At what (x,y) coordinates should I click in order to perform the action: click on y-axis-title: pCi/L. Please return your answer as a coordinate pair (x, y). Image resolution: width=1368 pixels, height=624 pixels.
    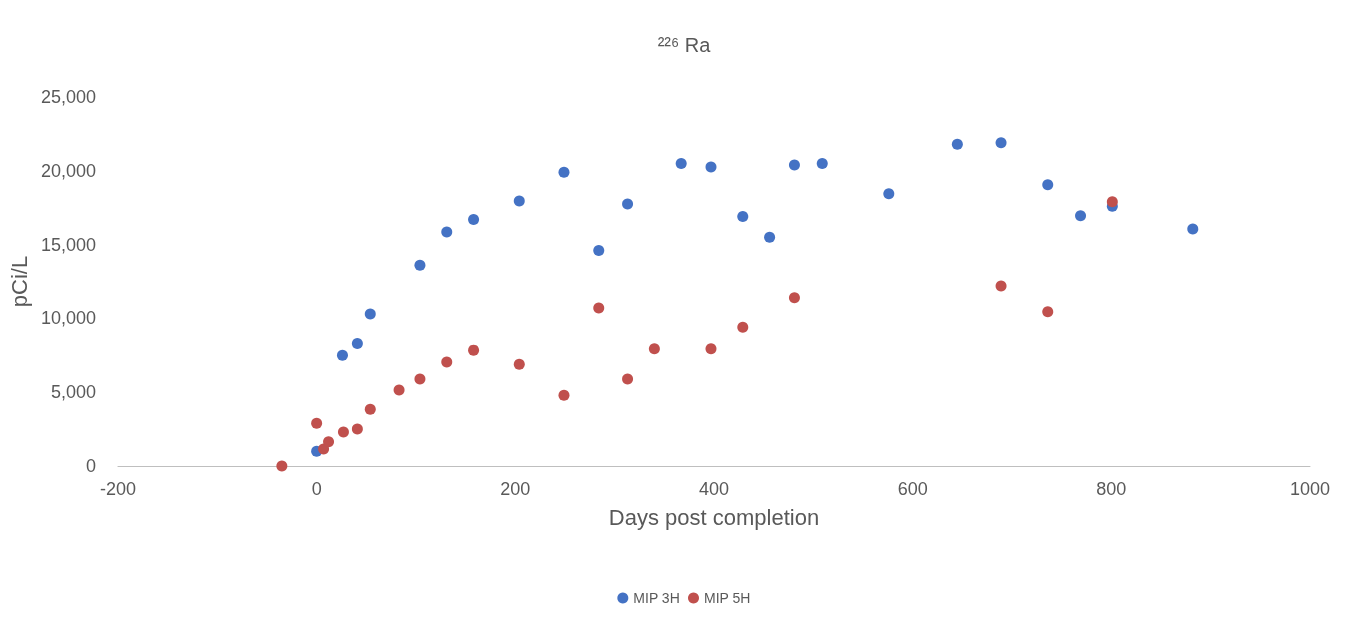
    Looking at the image, I should click on (19, 281).